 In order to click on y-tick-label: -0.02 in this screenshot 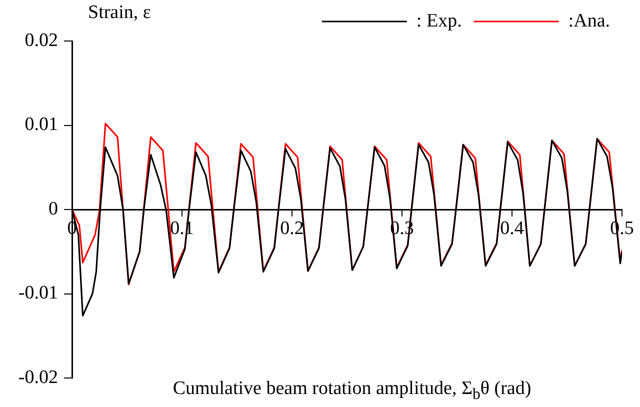, I will do `click(38, 377)`.